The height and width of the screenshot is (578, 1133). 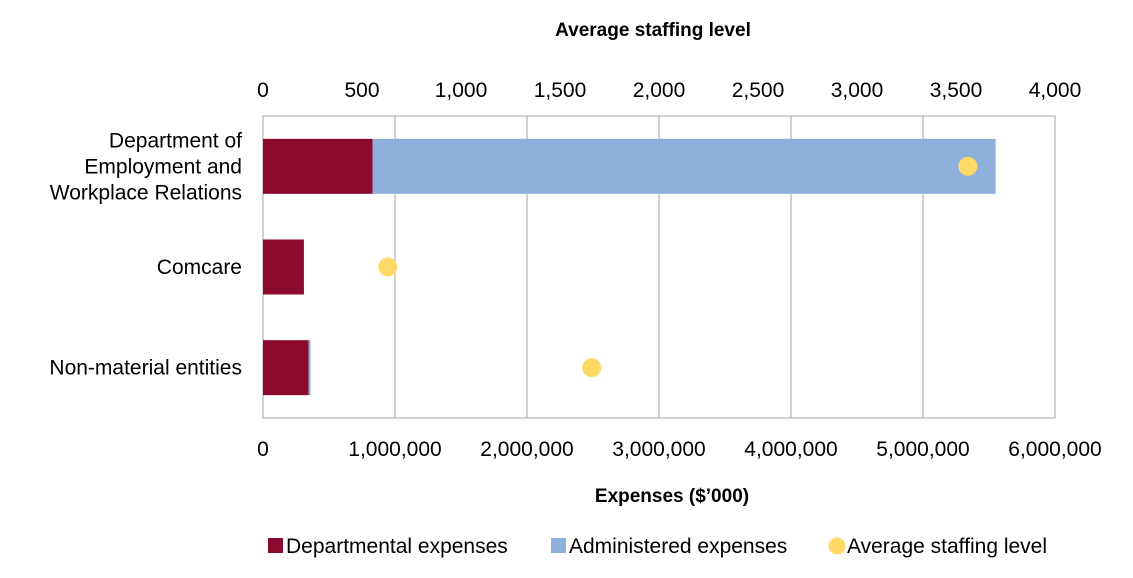 I want to click on legend-departmental-marker, so click(x=275, y=545).